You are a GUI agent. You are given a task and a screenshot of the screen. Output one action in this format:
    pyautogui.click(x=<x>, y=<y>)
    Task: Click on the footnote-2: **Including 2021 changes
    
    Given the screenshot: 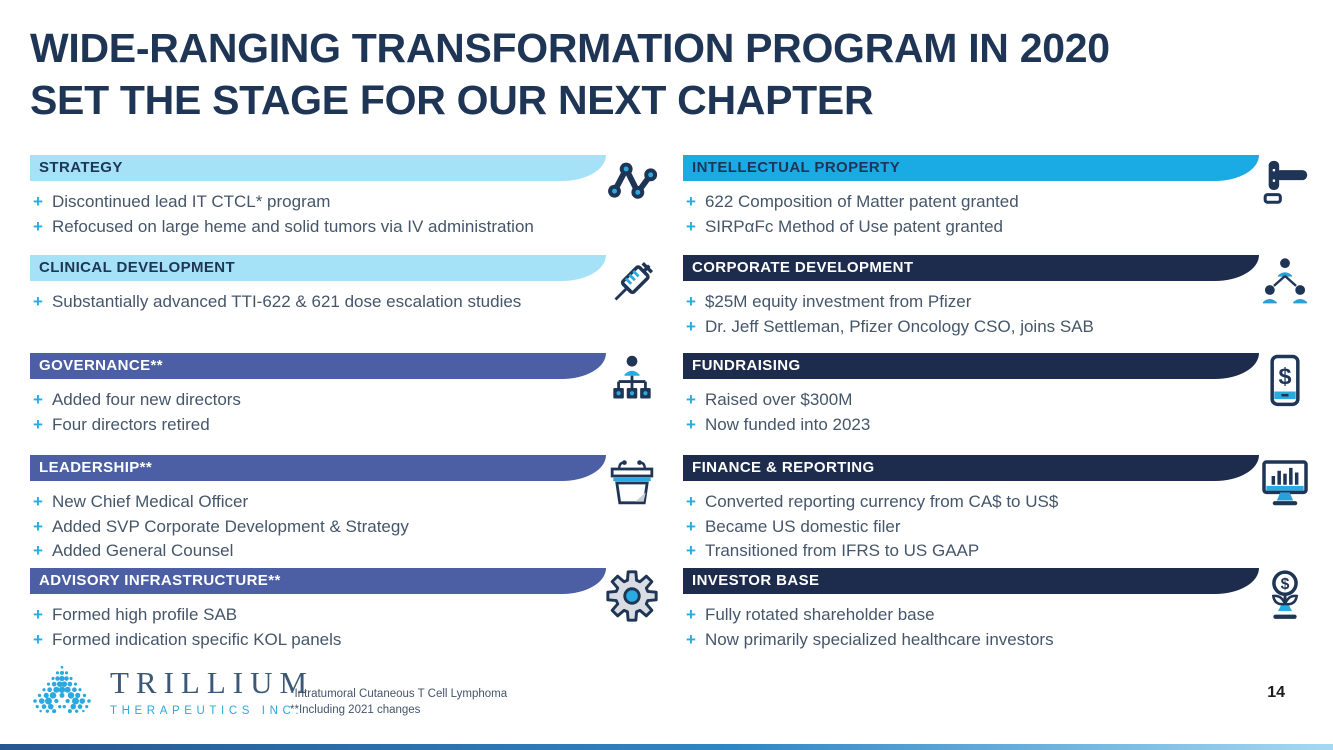 What is the action you would take?
    pyautogui.click(x=355, y=710)
    